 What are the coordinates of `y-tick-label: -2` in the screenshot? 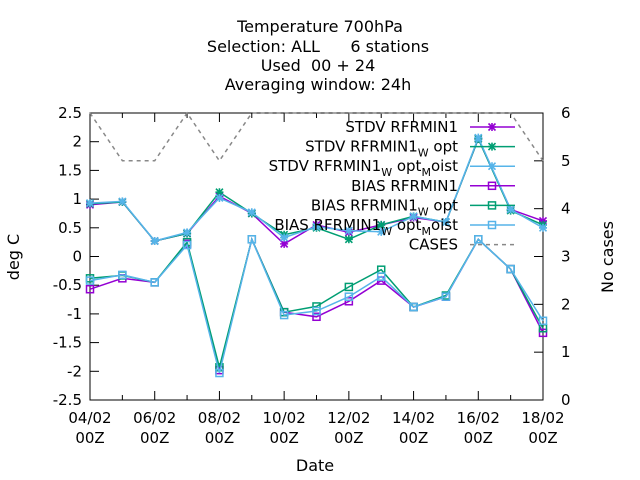 It's located at (74, 371).